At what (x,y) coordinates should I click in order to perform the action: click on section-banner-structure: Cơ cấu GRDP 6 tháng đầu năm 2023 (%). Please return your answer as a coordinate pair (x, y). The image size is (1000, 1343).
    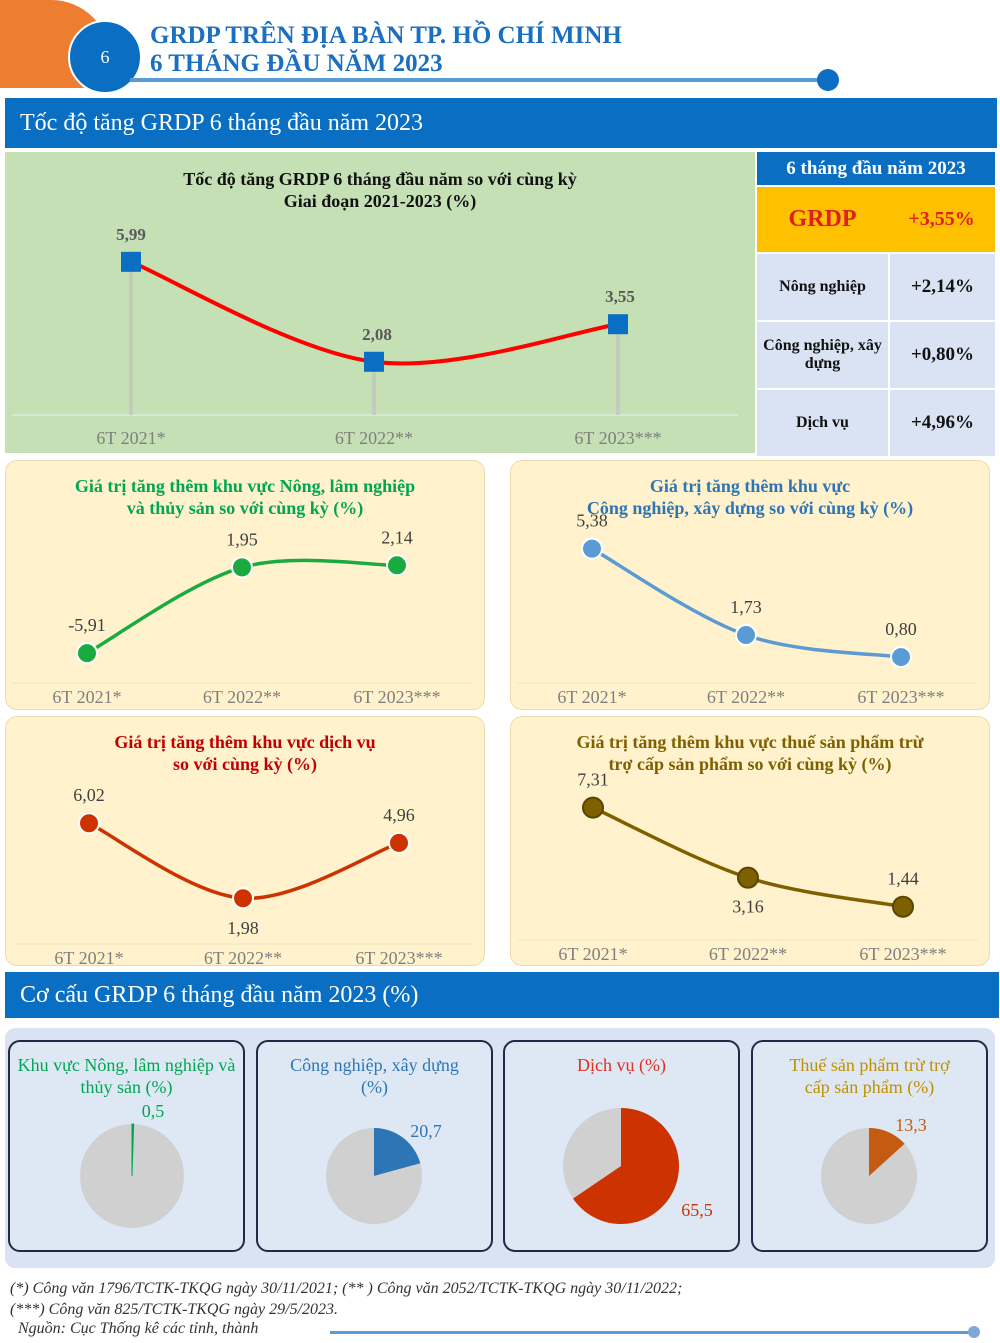
    Looking at the image, I should click on (502, 995).